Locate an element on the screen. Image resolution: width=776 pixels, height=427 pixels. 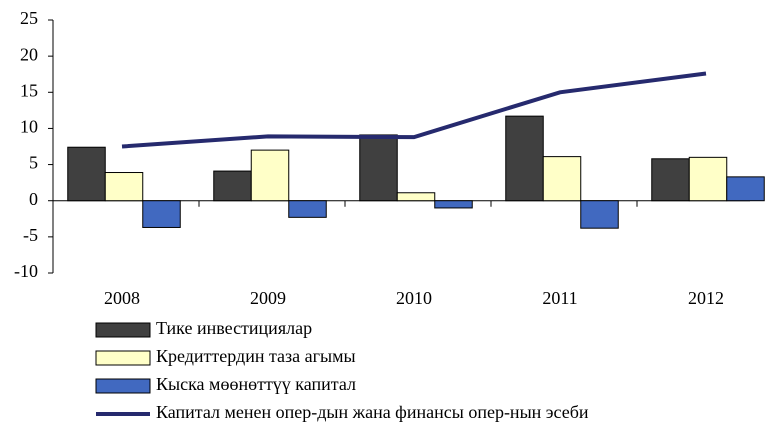
x-tick-label: 2008 is located at coordinates (122, 298).